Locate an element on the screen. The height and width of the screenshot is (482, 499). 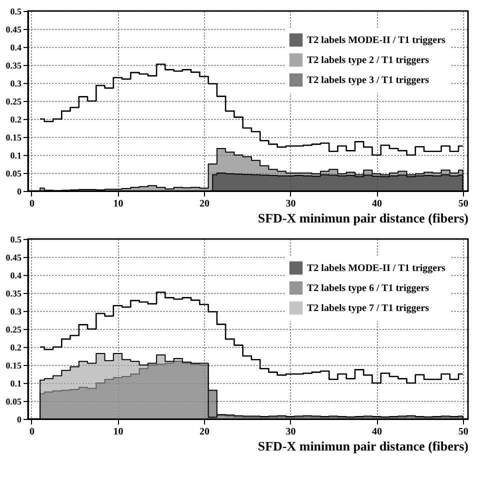
legend-label: T2 labels type 6 / T1 triggers is located at coordinates (368, 288).